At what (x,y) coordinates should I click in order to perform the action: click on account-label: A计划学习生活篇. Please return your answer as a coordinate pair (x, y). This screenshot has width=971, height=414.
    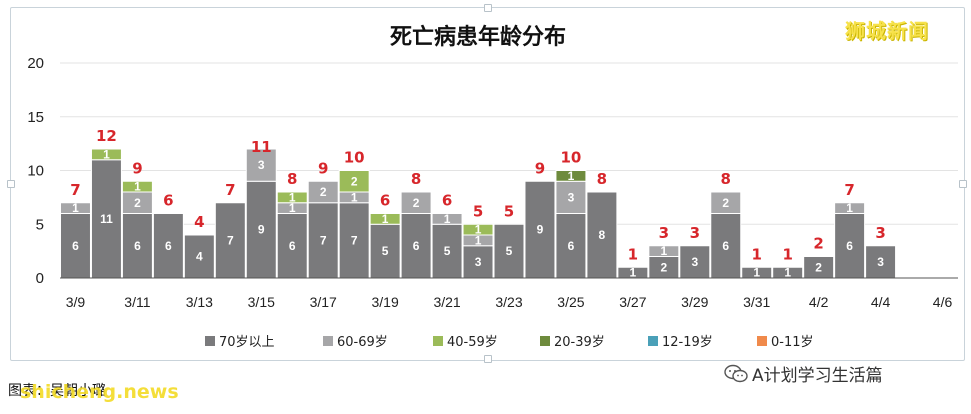
    Looking at the image, I should click on (817, 376).